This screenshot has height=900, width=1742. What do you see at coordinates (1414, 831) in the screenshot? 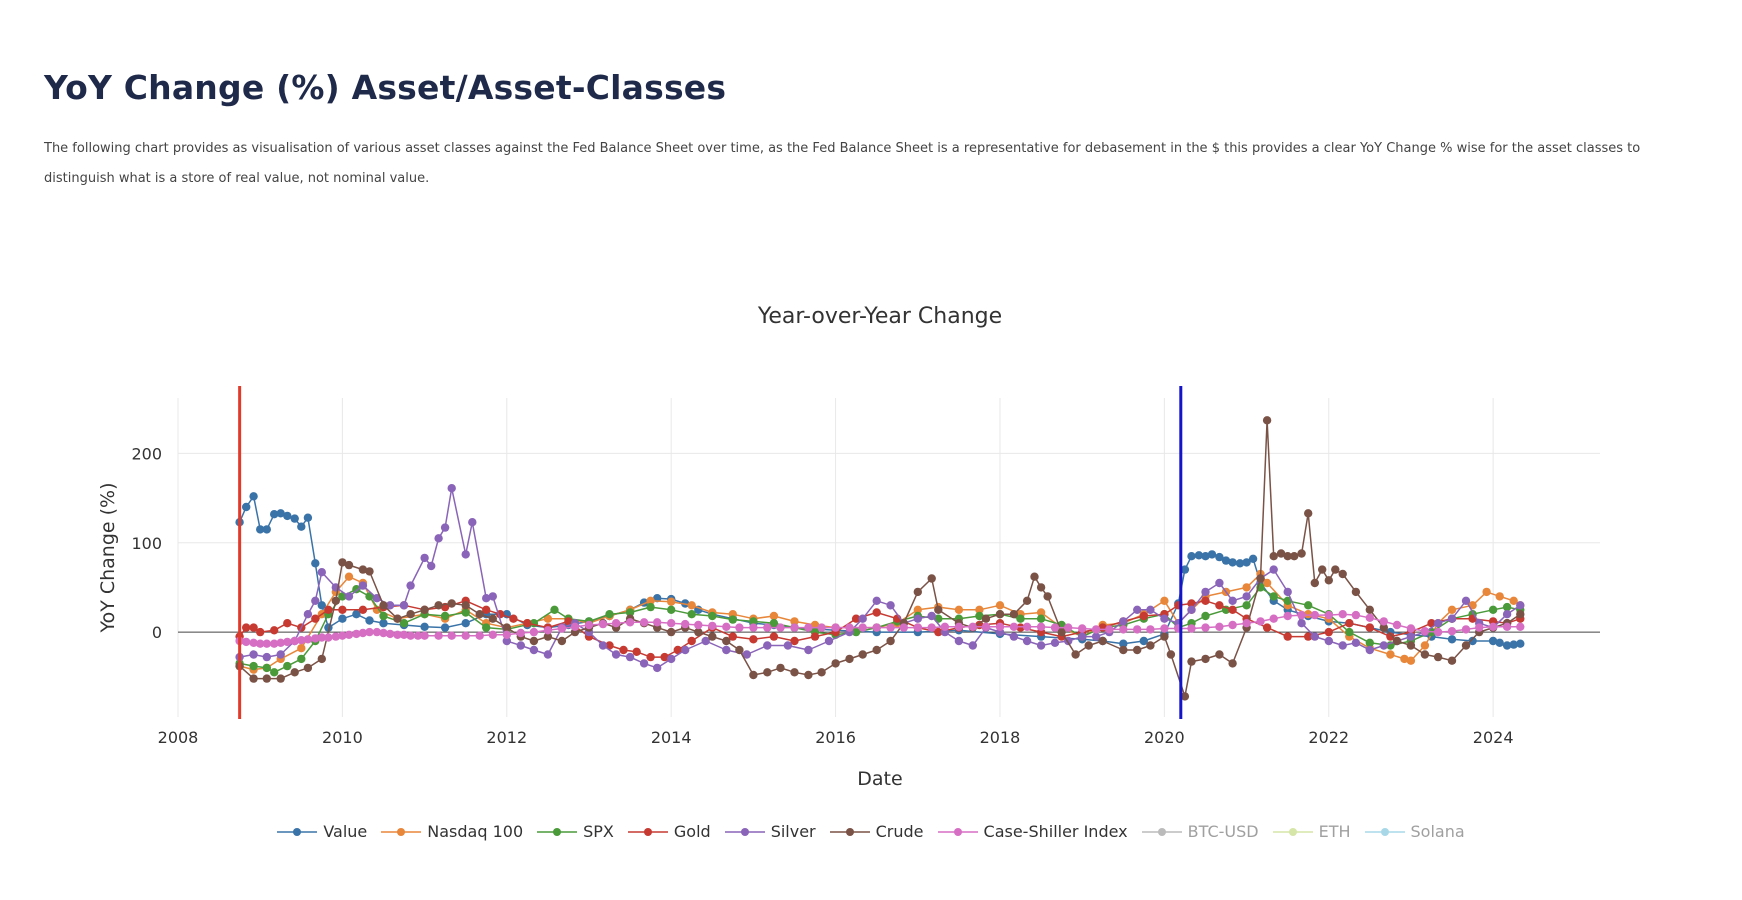
I see `legend-item-solana: Solana` at bounding box center [1414, 831].